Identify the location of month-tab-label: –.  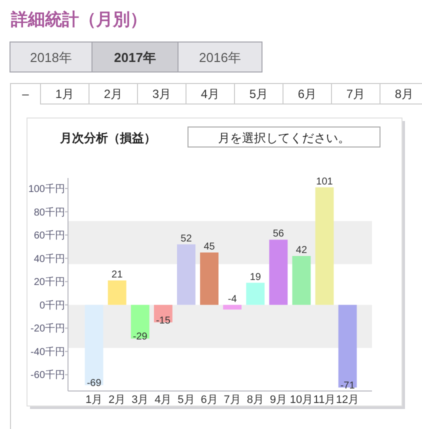
(25, 94).